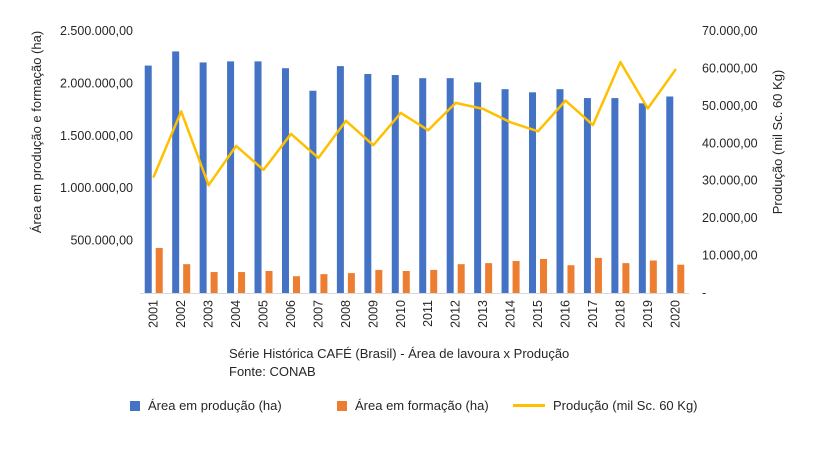 The width and height of the screenshot is (816, 458). Describe the element at coordinates (777, 142) in the screenshot. I see `y-axis-right-title: Produção (mil Sc. 60 Kg)` at that location.